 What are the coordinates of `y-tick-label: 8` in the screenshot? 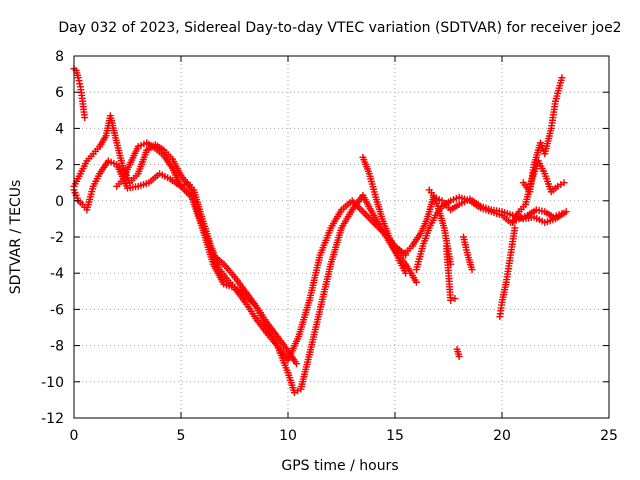 It's located at (59, 57).